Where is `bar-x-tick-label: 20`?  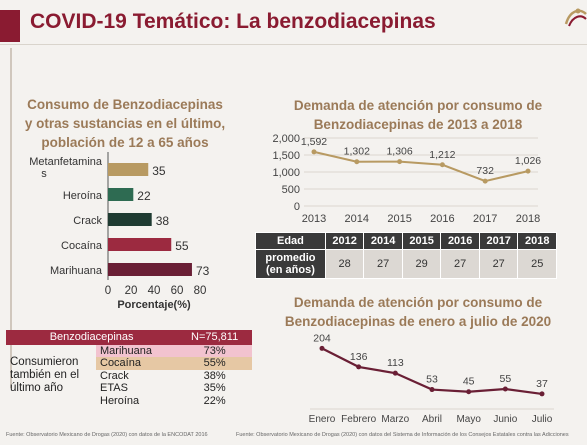
bar-x-tick-label: 20 is located at coordinates (131, 291).